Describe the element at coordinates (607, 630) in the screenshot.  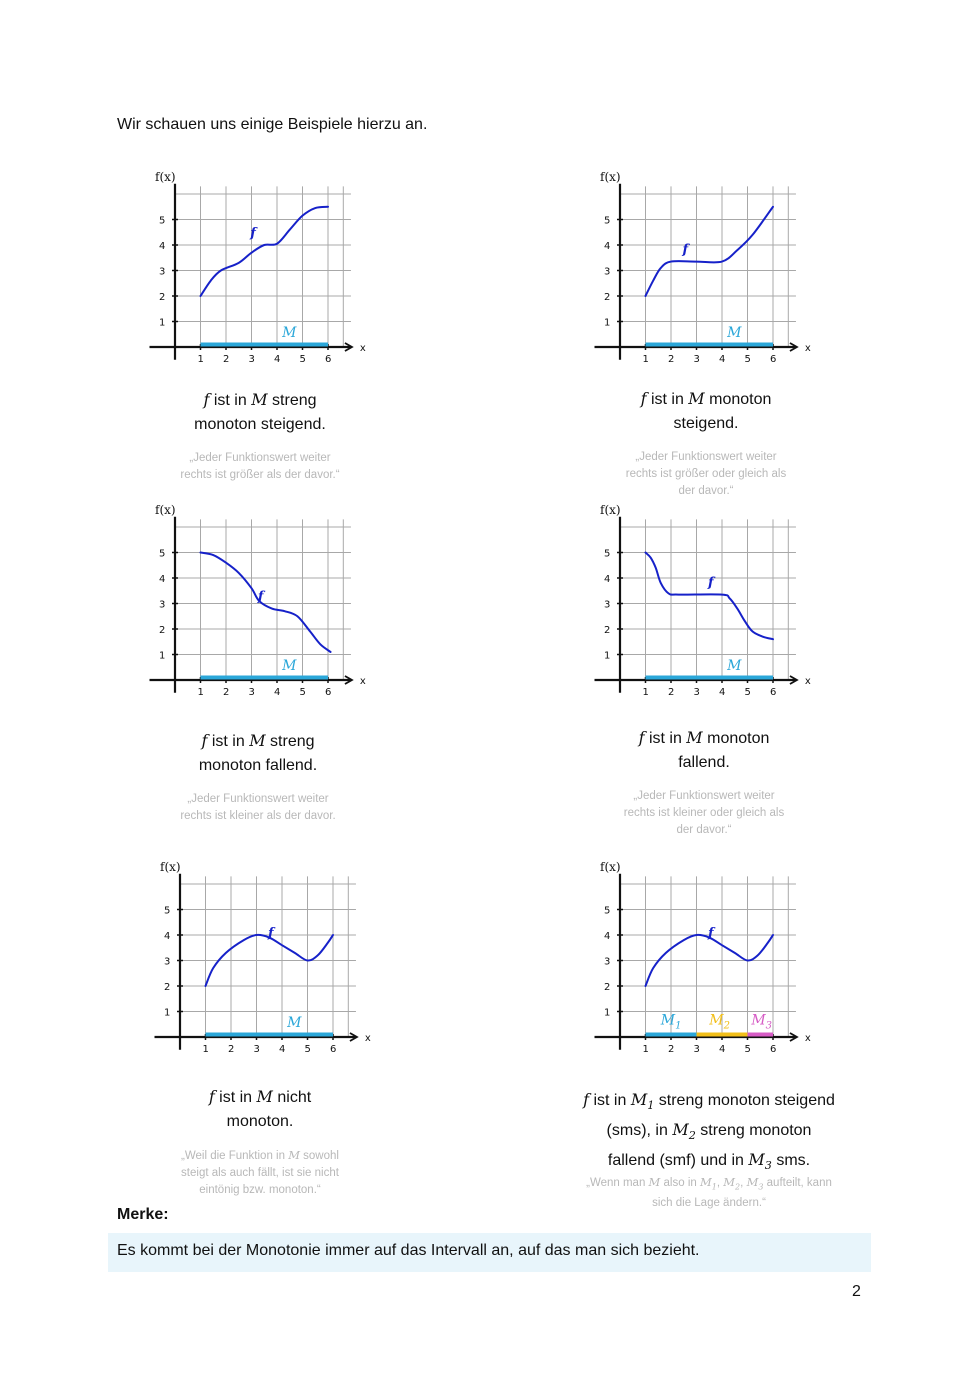
I see `y-tick-label: 2` at that location.